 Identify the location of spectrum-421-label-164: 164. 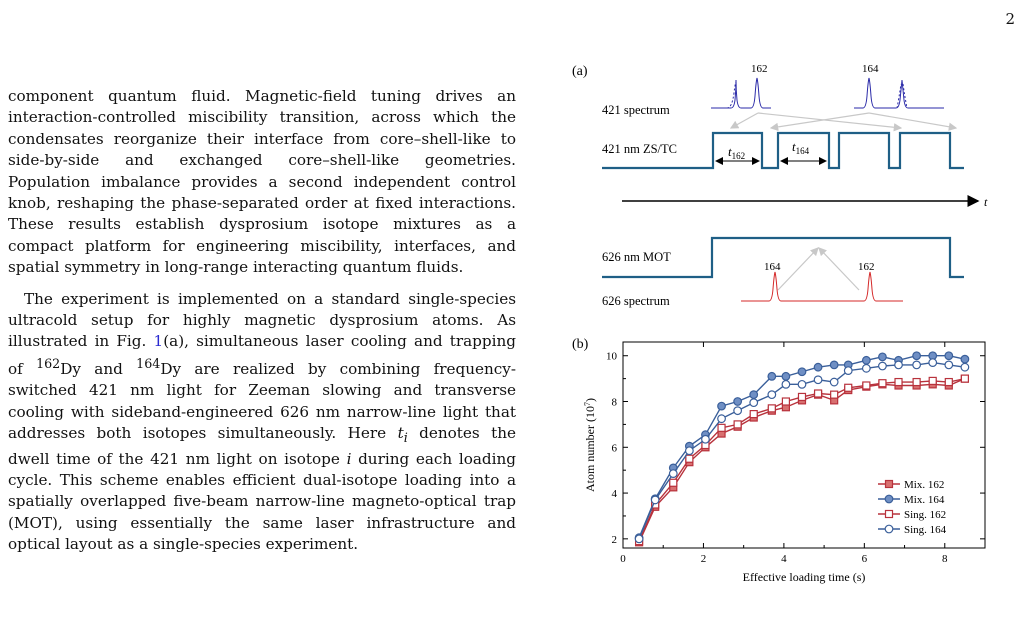
(870, 69).